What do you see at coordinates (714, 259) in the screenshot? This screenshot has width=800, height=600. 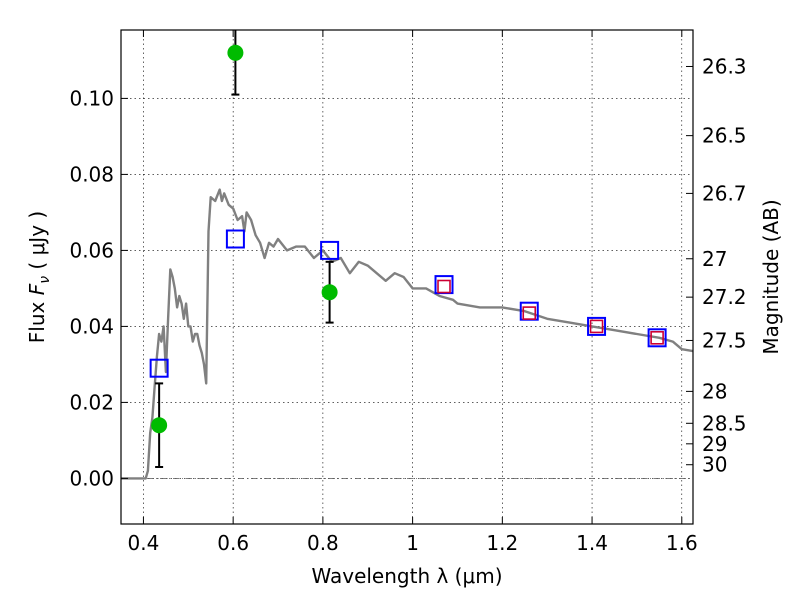 I see `right-tick-label: 27` at bounding box center [714, 259].